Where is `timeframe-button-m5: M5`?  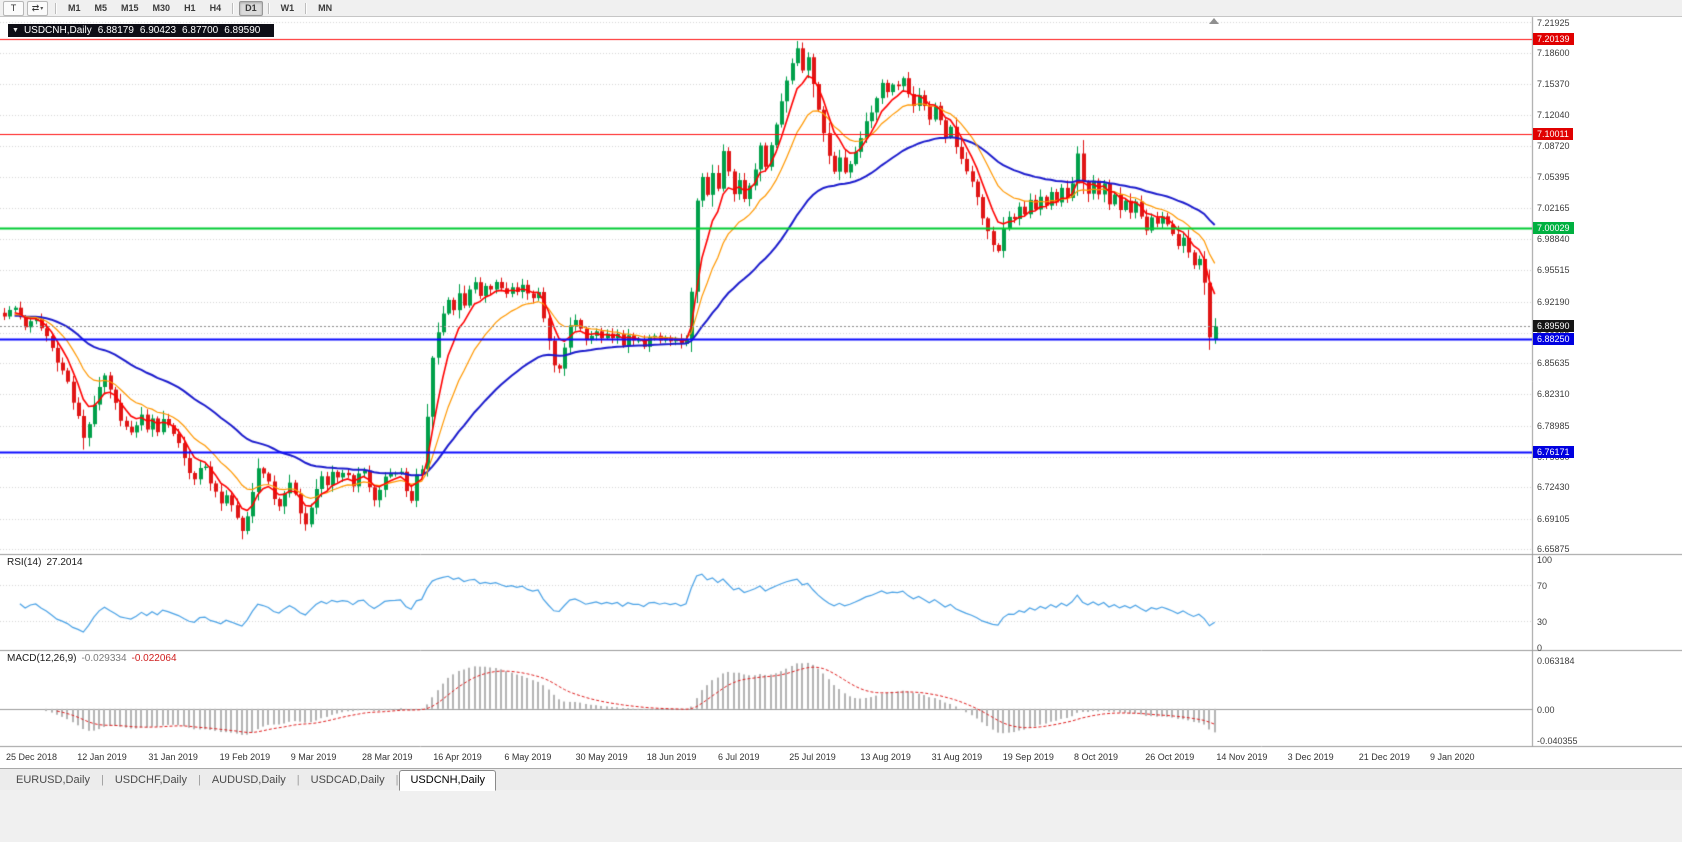 timeframe-button-m5: M5 is located at coordinates (101, 7).